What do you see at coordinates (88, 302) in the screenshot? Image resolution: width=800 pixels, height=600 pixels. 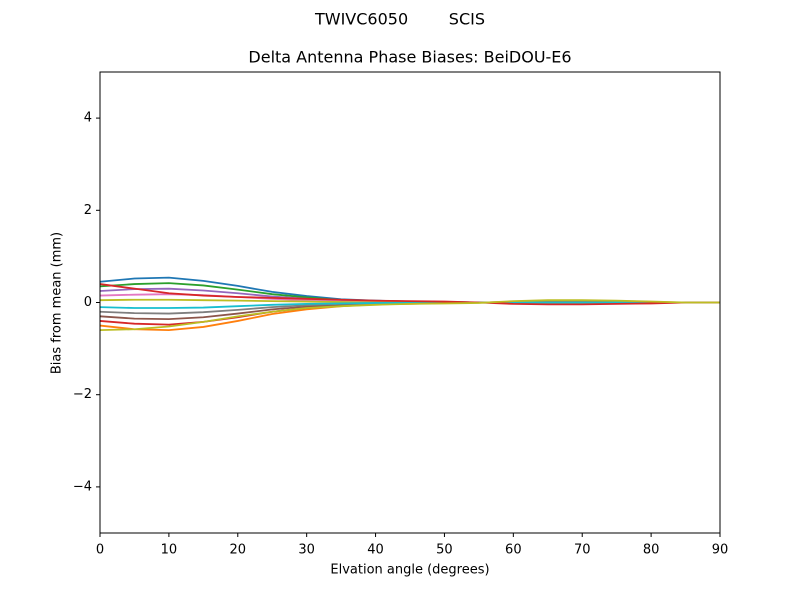 I see `y-tick-label: 0` at bounding box center [88, 302].